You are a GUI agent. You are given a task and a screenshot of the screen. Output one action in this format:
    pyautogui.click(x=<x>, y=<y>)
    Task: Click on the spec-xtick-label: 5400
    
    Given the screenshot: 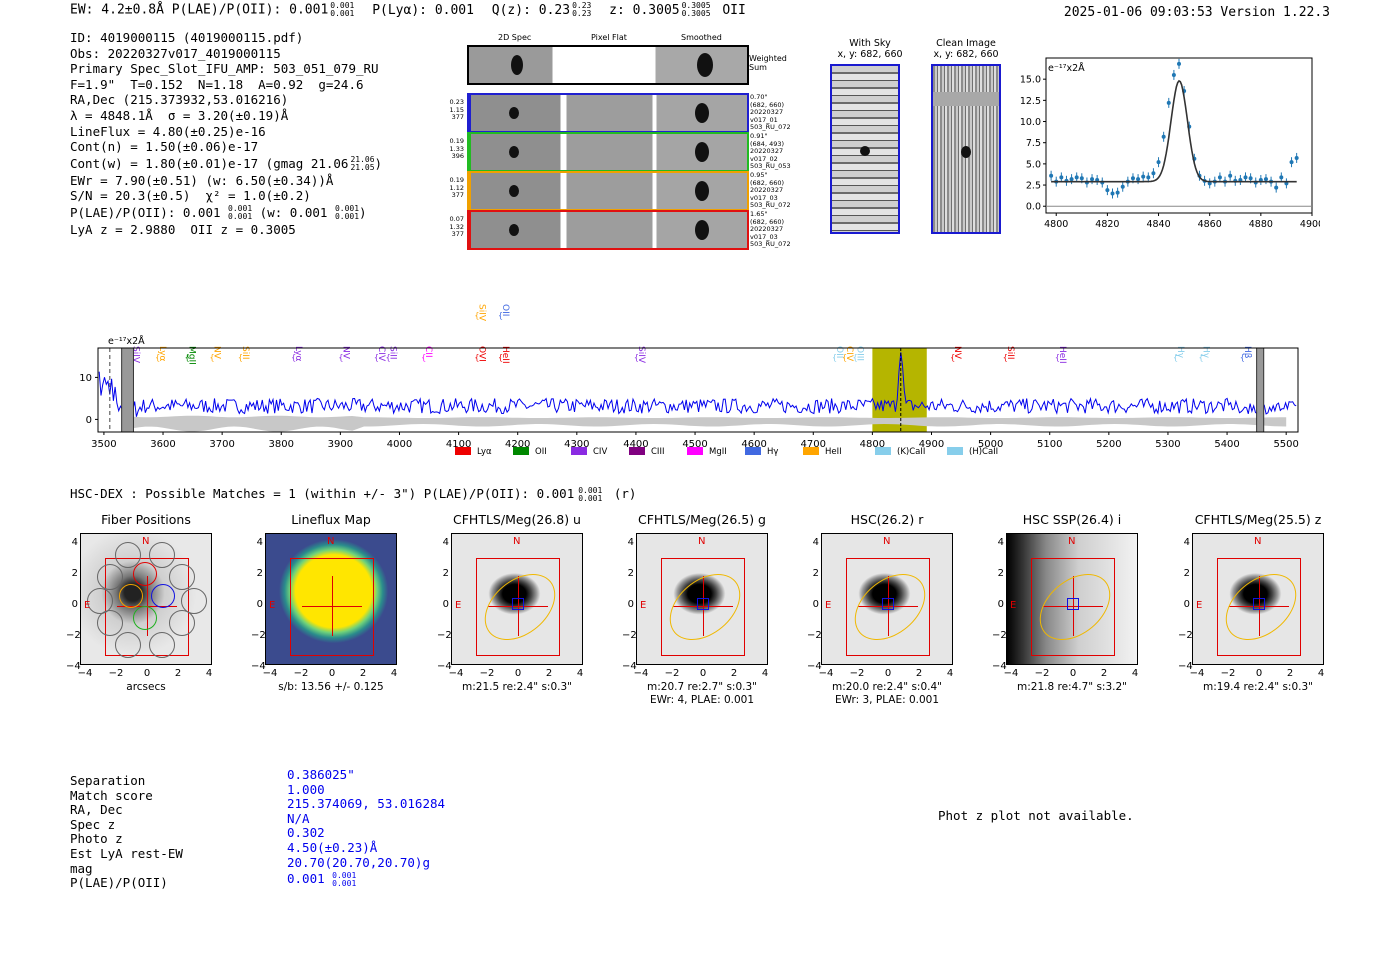 What is the action you would take?
    pyautogui.click(x=1226, y=444)
    